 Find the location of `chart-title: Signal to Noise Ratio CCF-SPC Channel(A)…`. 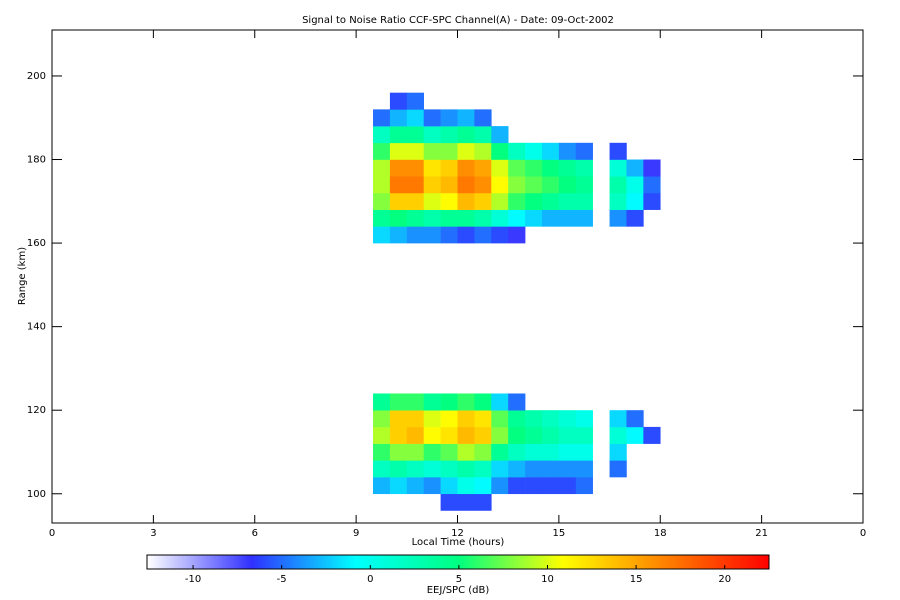

chart-title: Signal to Noise Ratio CCF-SPC Channel(A)… is located at coordinates (458, 20).